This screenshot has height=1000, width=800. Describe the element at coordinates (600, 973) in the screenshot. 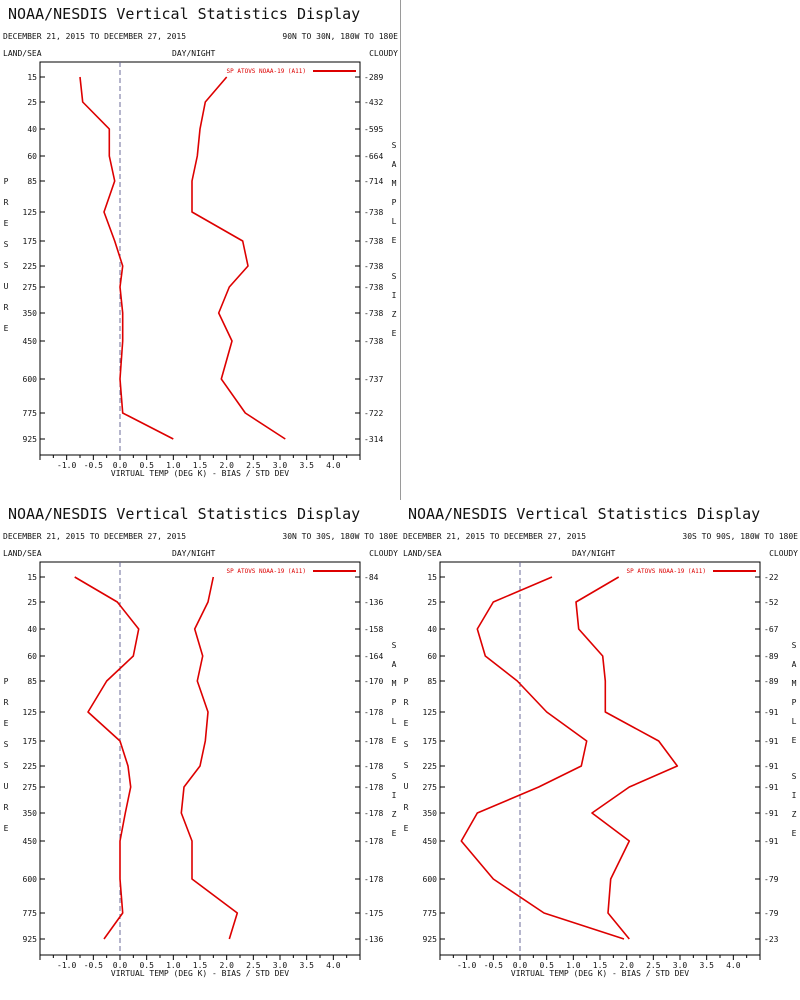

I see `x-axis-label: VIRTUAL TEMP (DEG K) - BIAS / STD DEV` at that location.